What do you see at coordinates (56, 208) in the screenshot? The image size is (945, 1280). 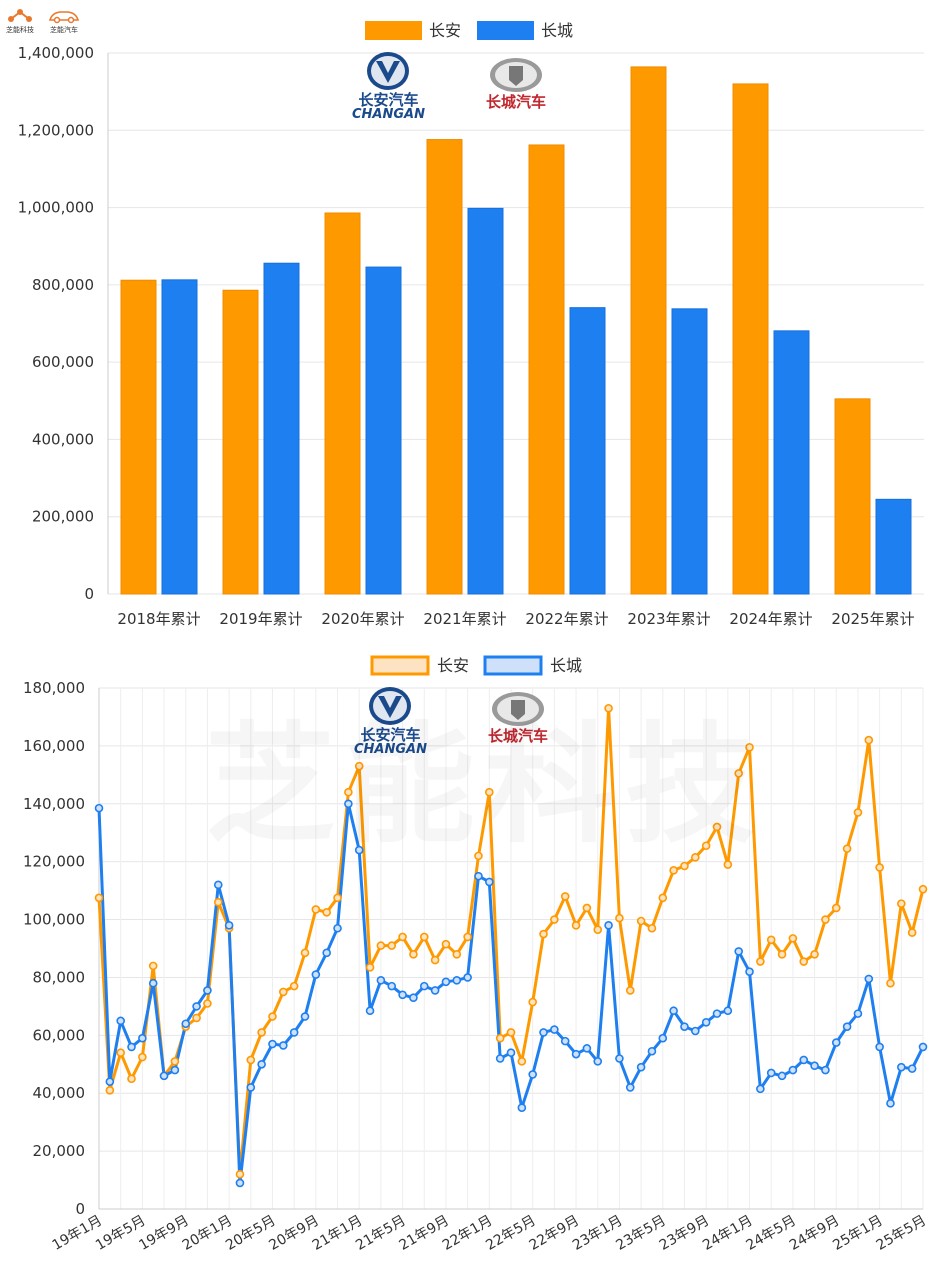 I see `y-tick-label: 1,000,000` at bounding box center [56, 208].